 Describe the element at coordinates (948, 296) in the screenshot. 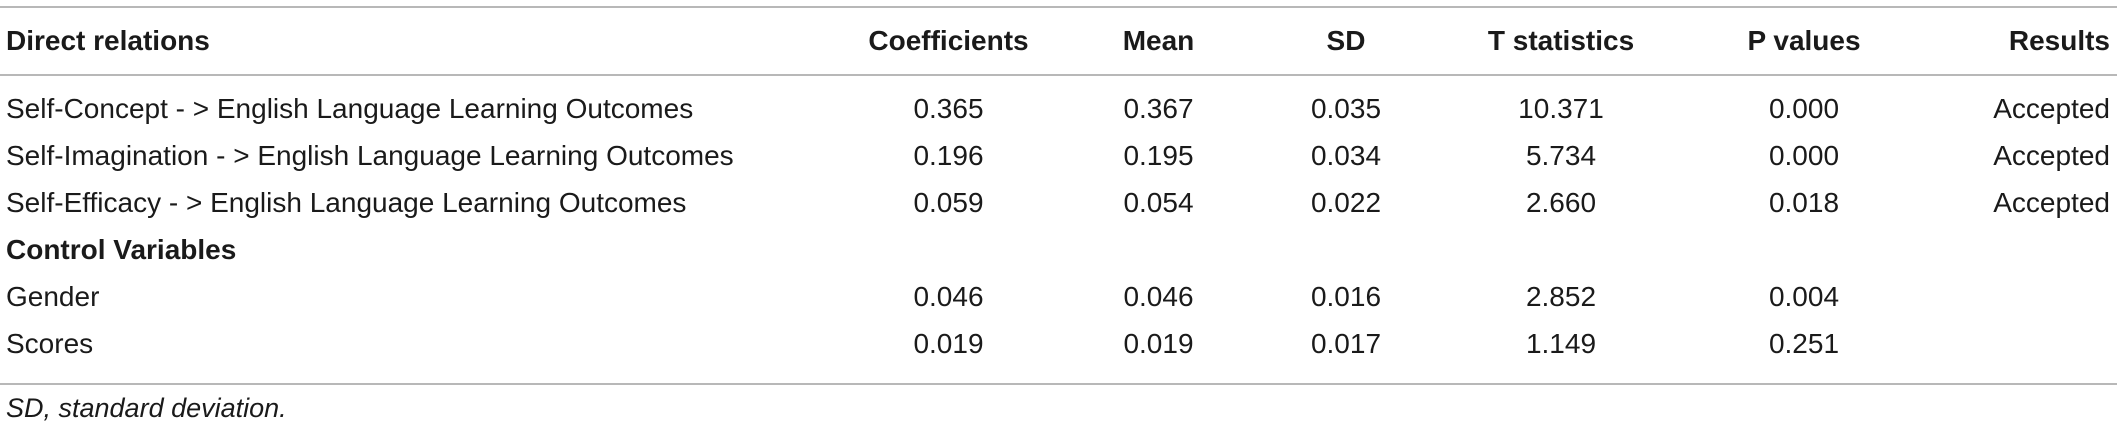

I see `coefficient-cell: 0.046` at that location.